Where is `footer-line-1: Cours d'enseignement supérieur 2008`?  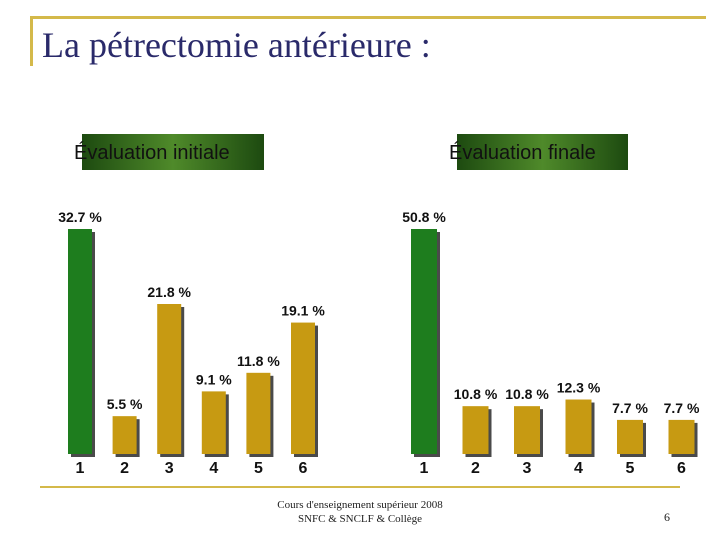 footer-line-1: Cours d'enseignement supérieur 2008 is located at coordinates (360, 505).